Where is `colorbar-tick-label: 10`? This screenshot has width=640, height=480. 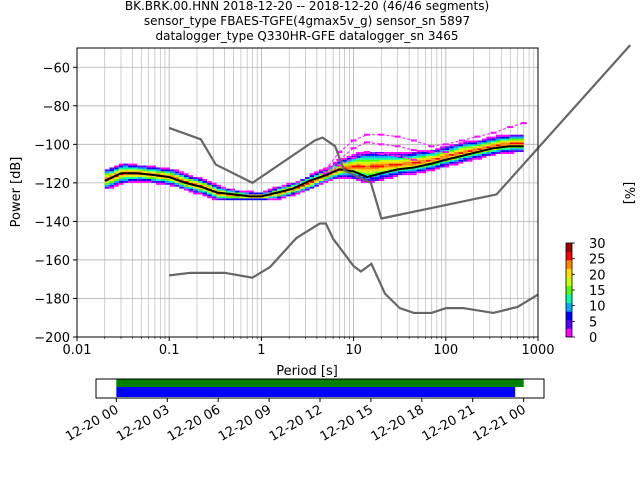
colorbar-tick-label: 10 is located at coordinates (597, 307).